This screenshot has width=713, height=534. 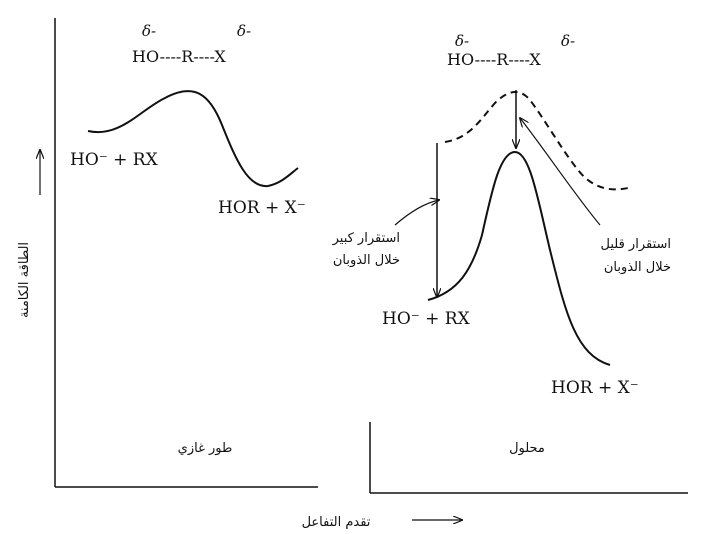 I want to click on x-axis-label: تقدم التفاعل, so click(x=336, y=522).